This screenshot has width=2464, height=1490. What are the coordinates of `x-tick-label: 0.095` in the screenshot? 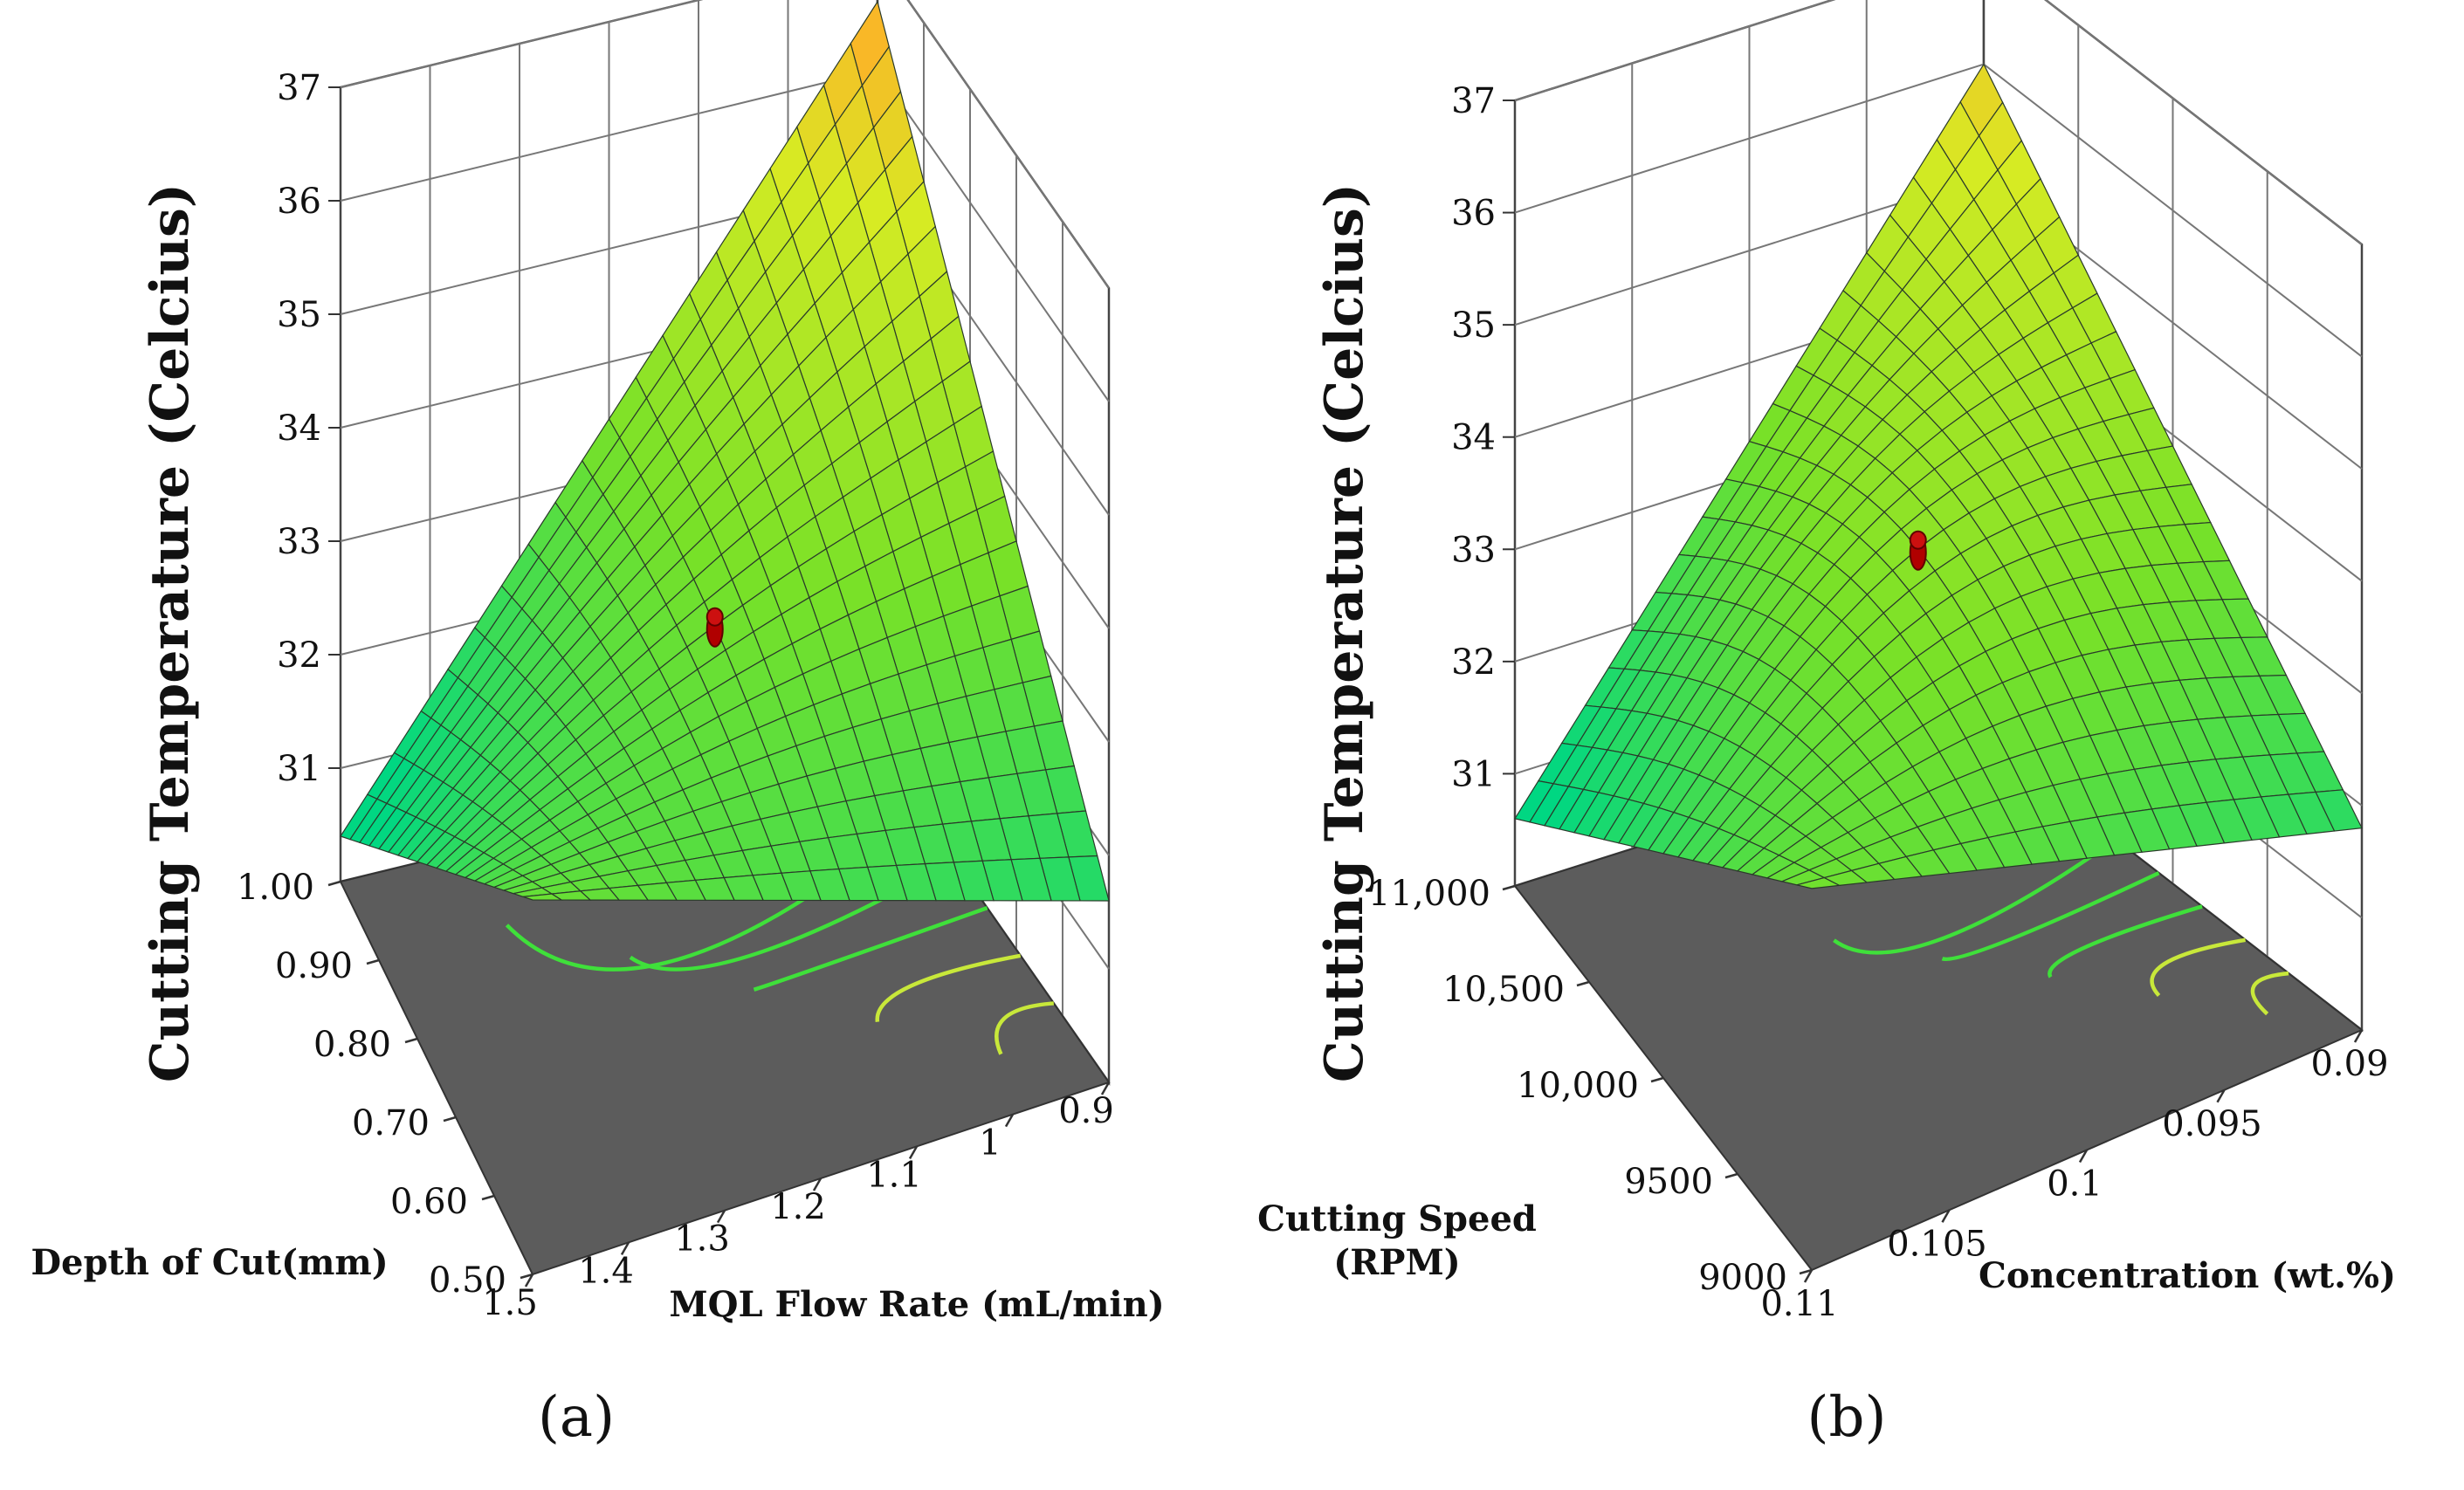 It's located at (2212, 1124).